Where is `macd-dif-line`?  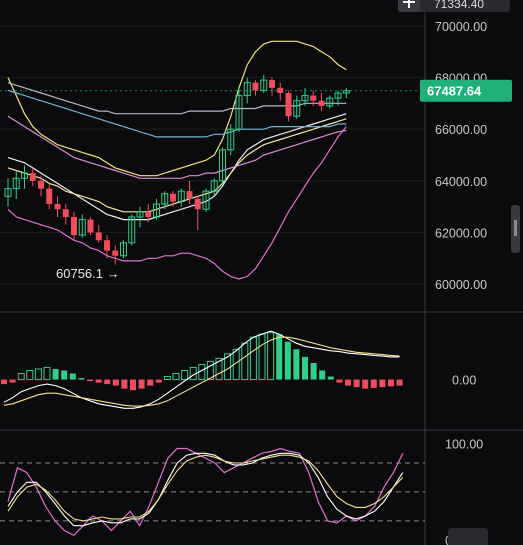 macd-dif-line is located at coordinates (201, 369).